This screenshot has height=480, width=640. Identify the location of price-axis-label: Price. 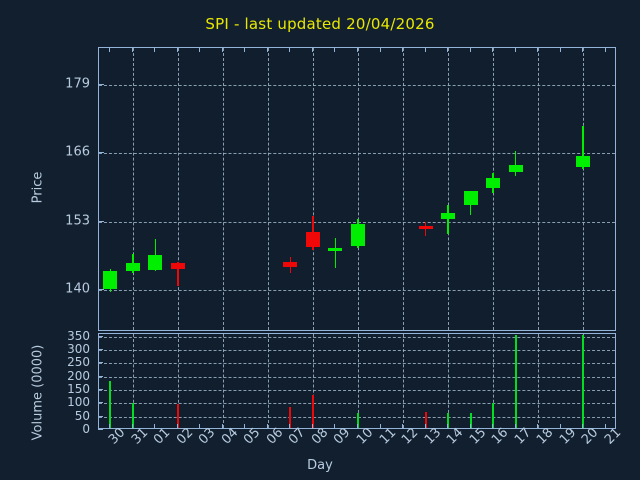
(38, 187).